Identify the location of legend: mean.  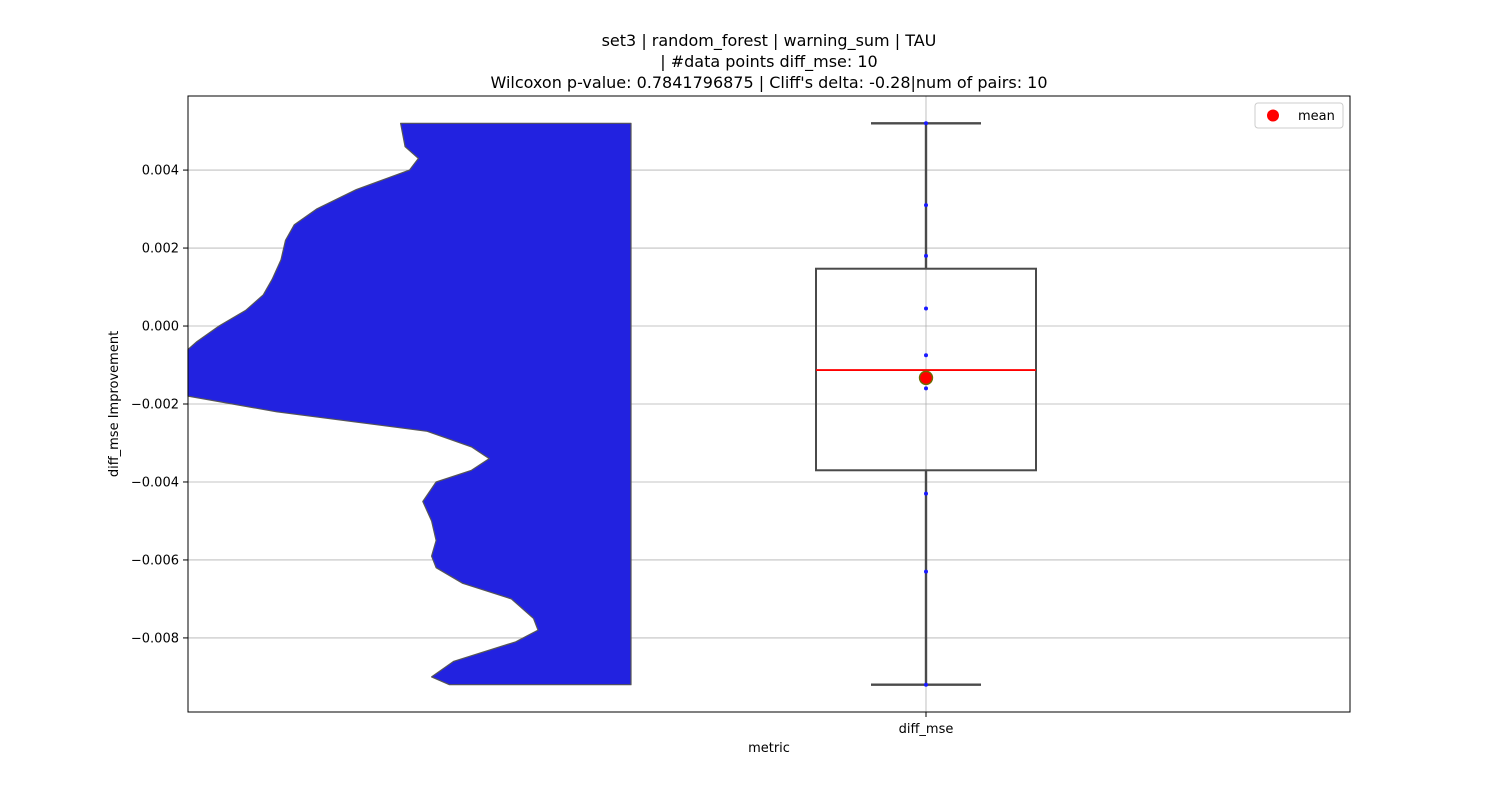
(1299, 115).